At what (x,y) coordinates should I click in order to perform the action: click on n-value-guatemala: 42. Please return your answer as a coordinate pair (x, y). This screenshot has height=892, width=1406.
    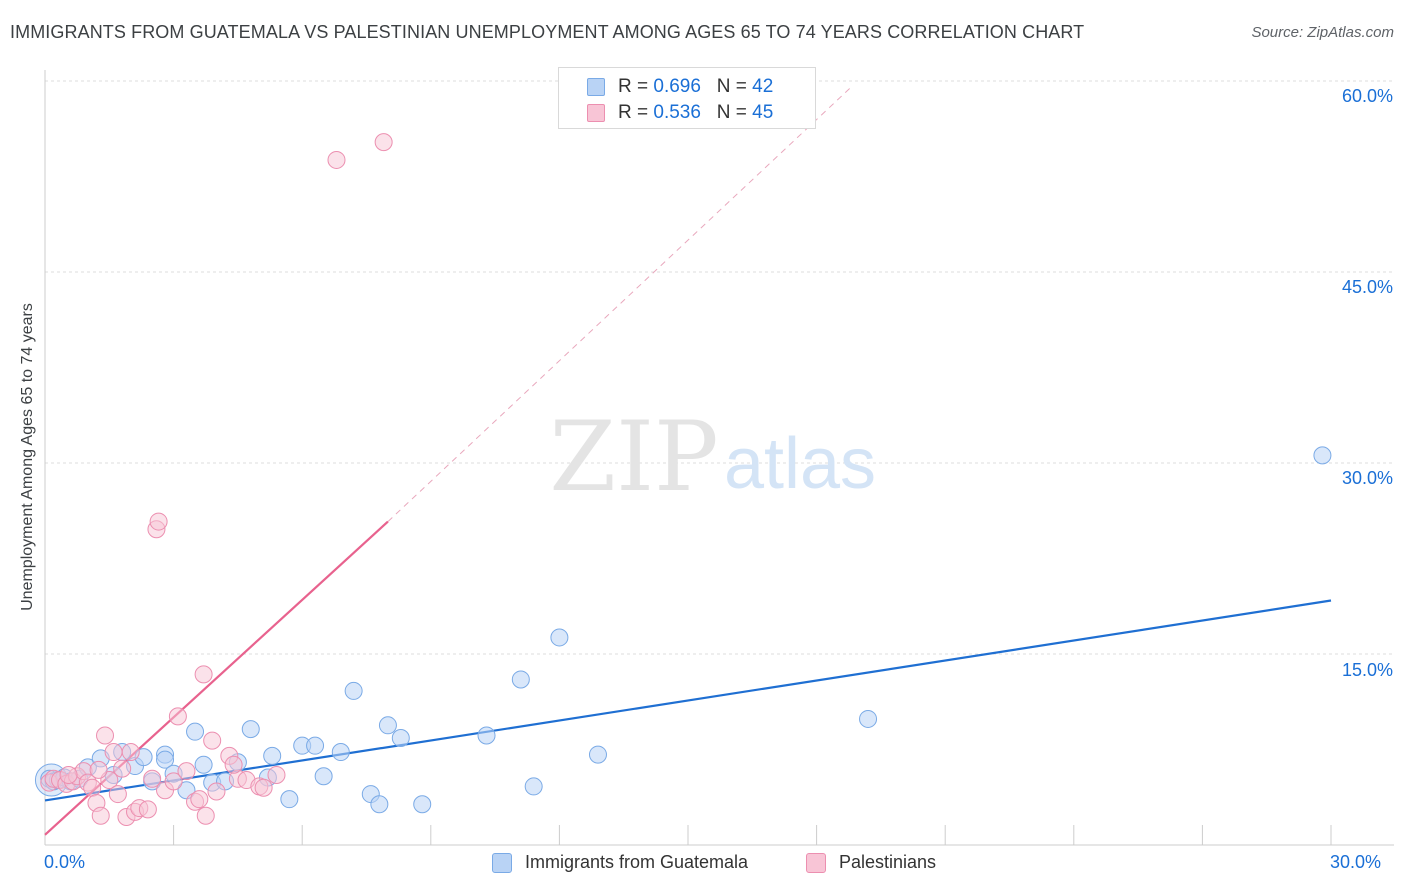
    Looking at the image, I should click on (763, 86).